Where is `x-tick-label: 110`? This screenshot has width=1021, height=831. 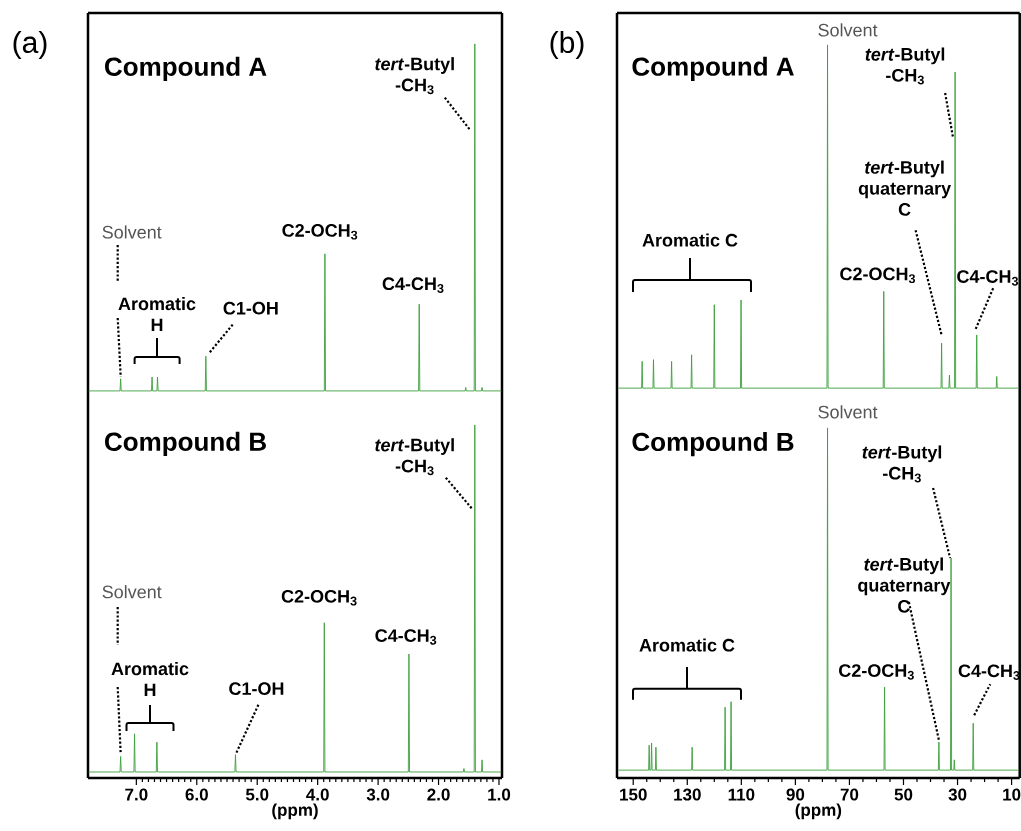
x-tick-label: 110 is located at coordinates (741, 794).